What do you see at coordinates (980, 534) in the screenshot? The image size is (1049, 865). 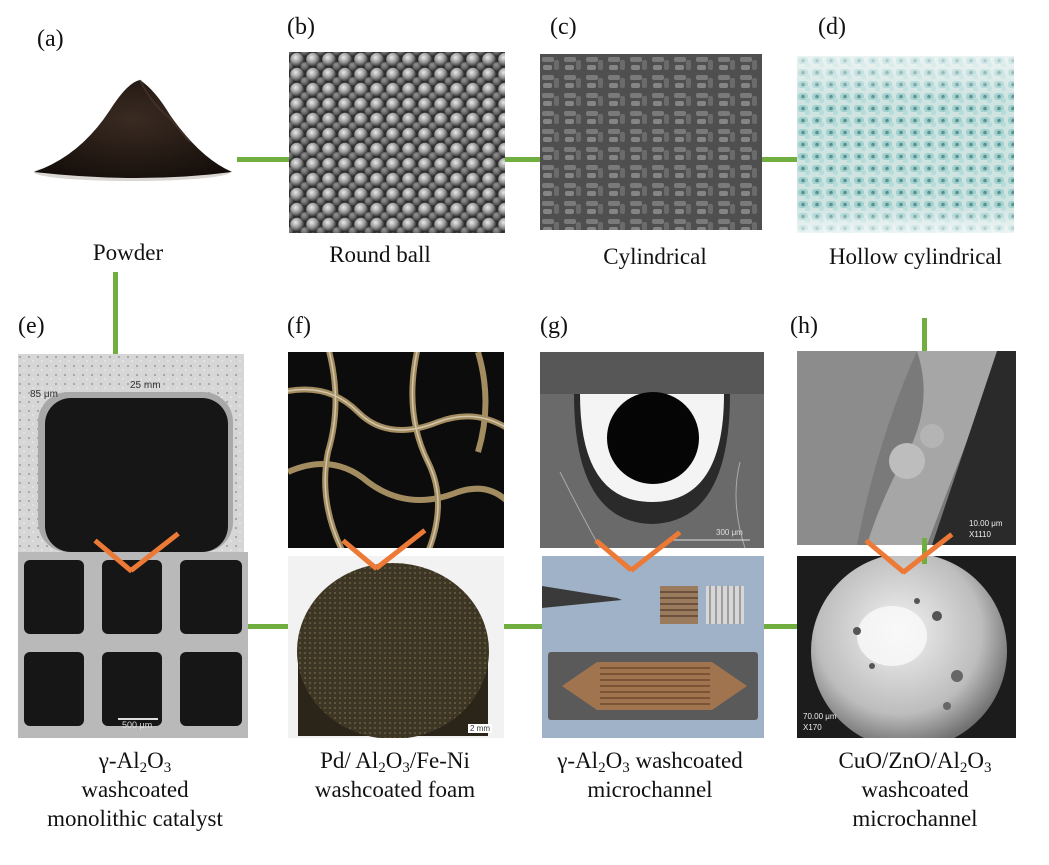 I see `magnification-x1110: X1110` at bounding box center [980, 534].